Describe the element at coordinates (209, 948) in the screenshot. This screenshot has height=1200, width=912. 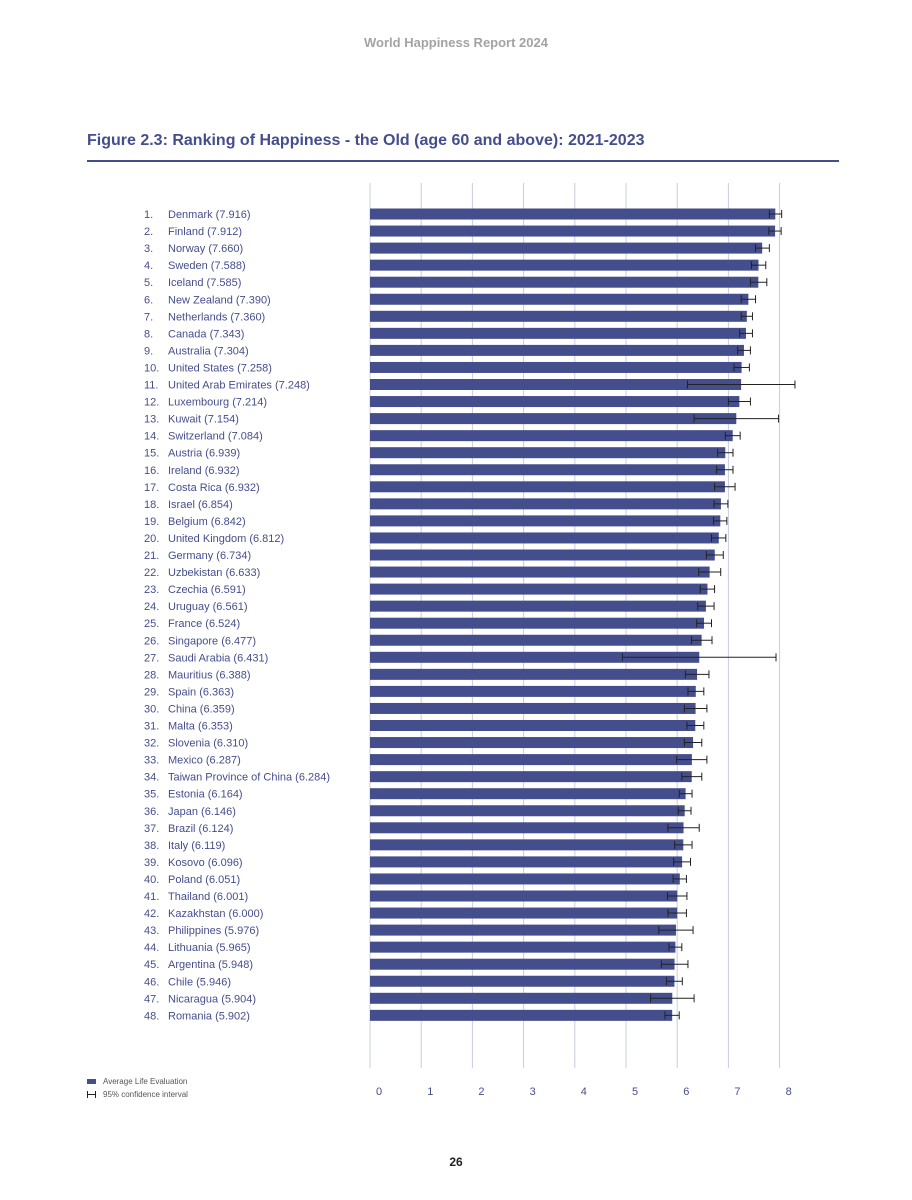
I see `country-label: Lithuania (5.965)` at that location.